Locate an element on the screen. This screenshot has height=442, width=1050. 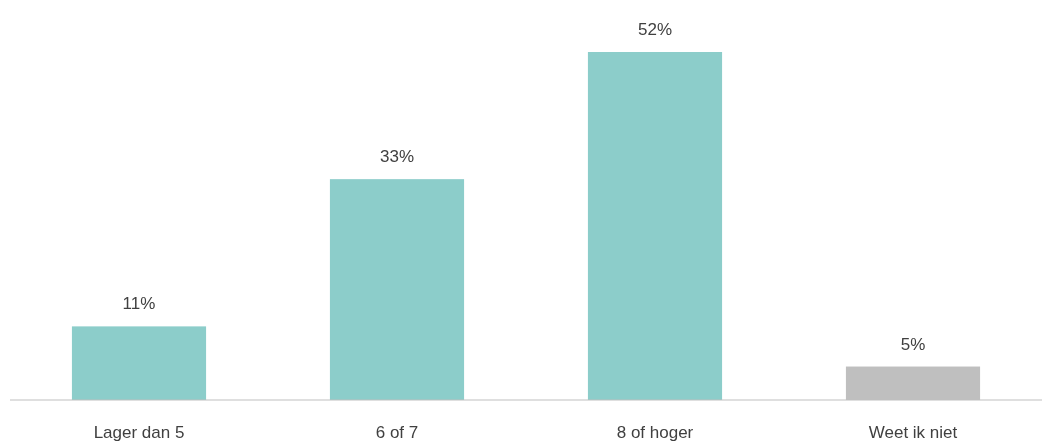
data-label: 11% is located at coordinates (139, 304).